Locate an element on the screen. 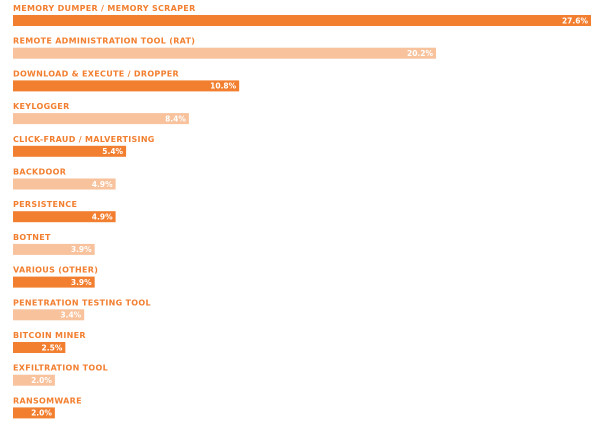 The width and height of the screenshot is (600, 424). value-label: 20.2% is located at coordinates (420, 53).